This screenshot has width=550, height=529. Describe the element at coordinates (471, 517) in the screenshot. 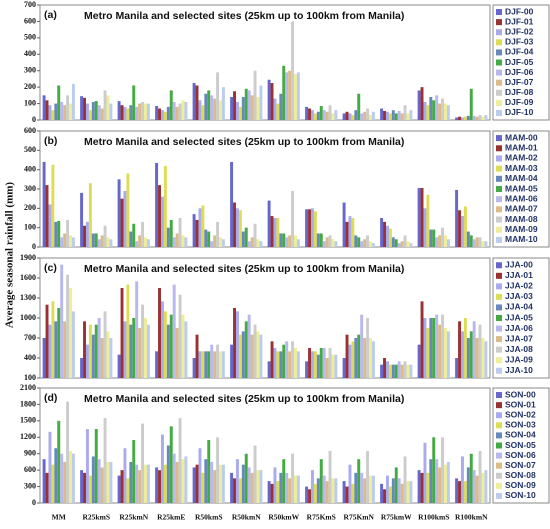

I see `x-tick-label: R100kmN` at that location.